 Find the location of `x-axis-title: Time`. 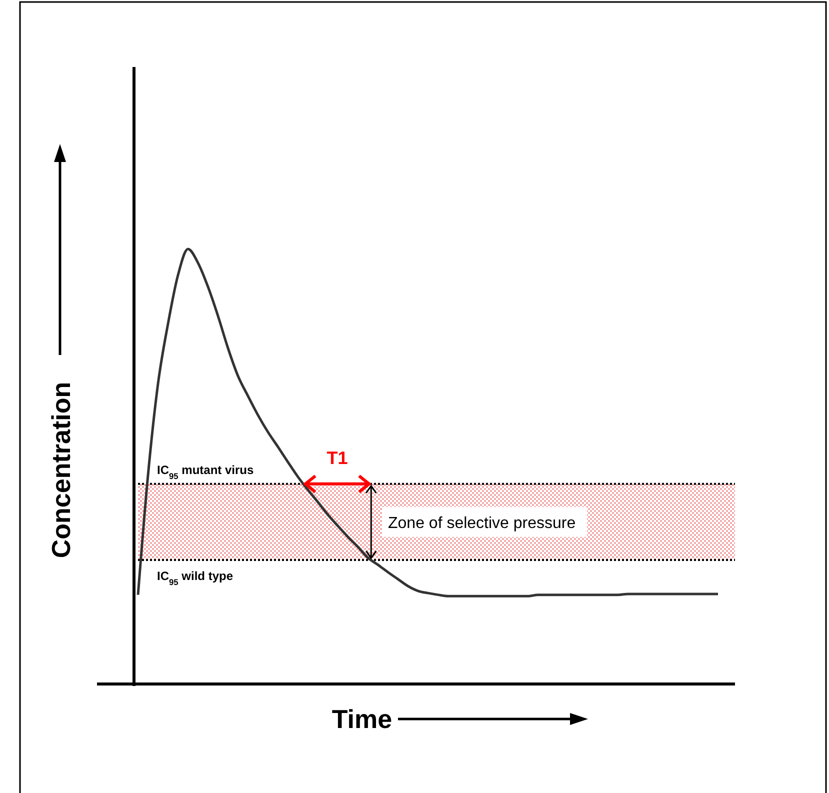

x-axis-title: Time is located at coordinates (362, 719).